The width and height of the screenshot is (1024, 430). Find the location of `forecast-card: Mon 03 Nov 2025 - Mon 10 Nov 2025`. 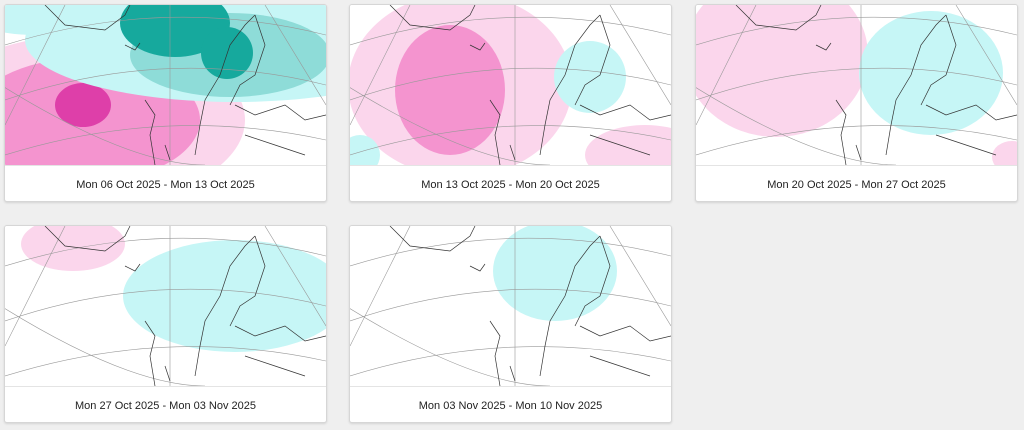

forecast-card: Mon 03 Nov 2025 - Mon 10 Nov 2025 is located at coordinates (510, 324).